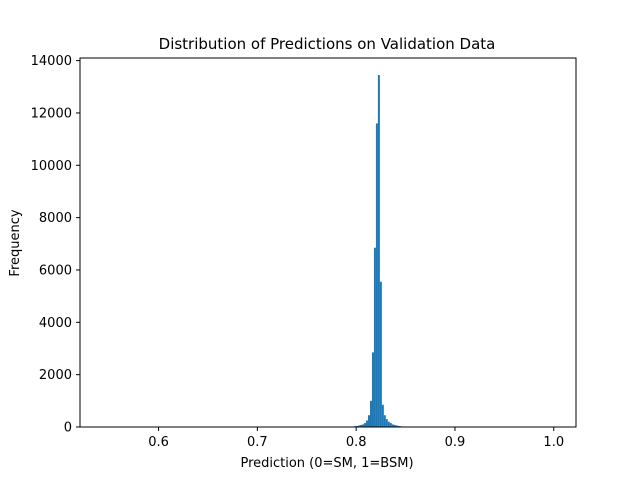 Image resolution: width=640 pixels, height=480 pixels. What do you see at coordinates (158, 442) in the screenshot?
I see `x-tick-label: 0.6` at bounding box center [158, 442].